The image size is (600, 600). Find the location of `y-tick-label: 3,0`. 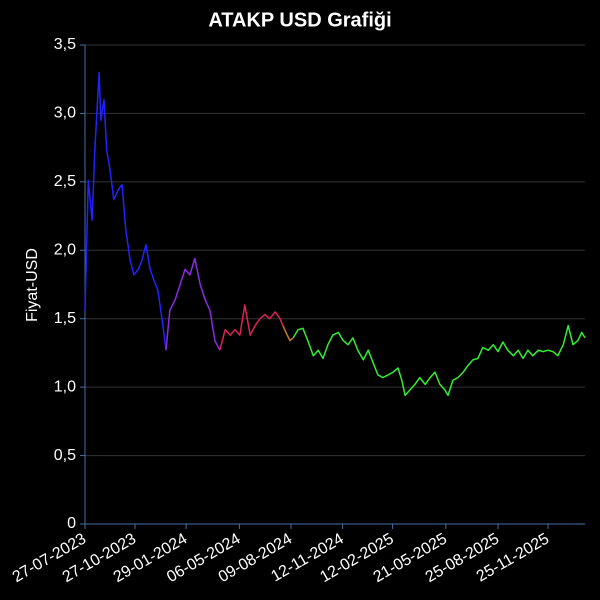

y-tick-label: 3,0 is located at coordinates (65, 113).